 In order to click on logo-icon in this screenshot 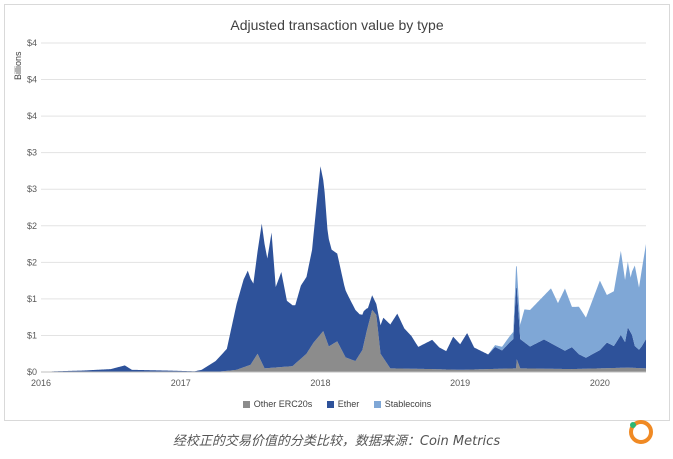, I will do `click(641, 432)`.